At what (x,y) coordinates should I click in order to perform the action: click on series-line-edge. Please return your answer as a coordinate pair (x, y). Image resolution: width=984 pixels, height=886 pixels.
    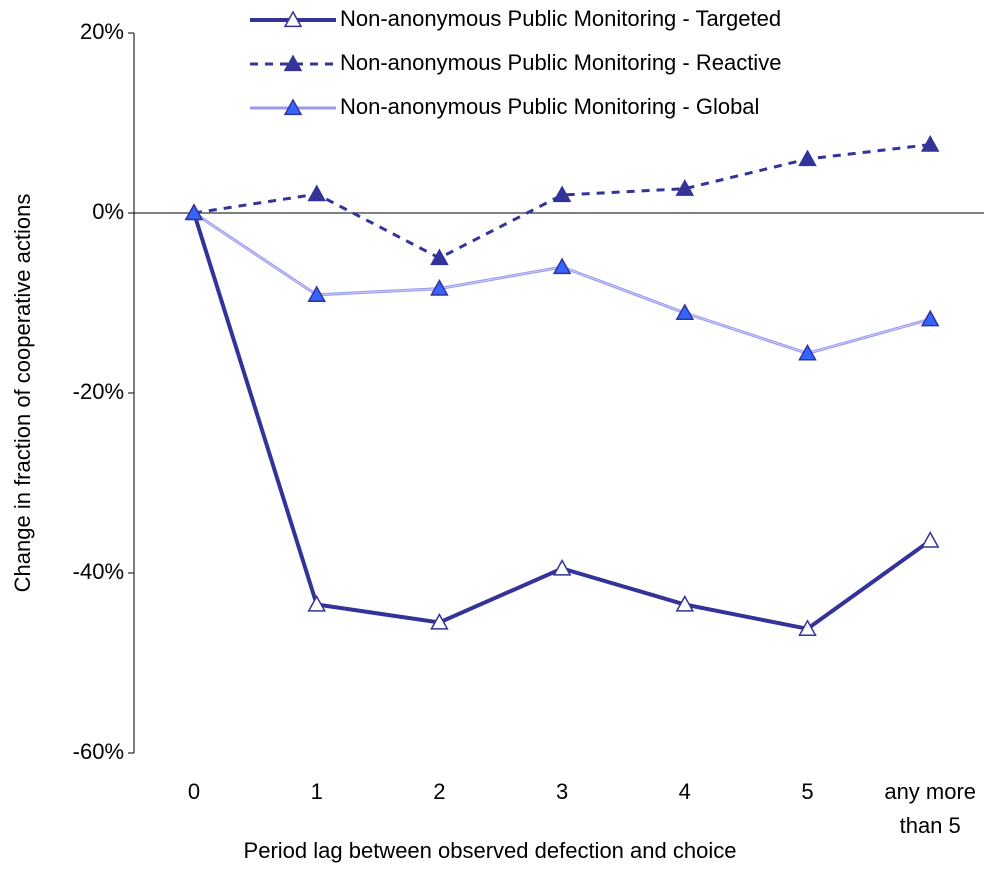
    Looking at the image, I should click on (562, 283).